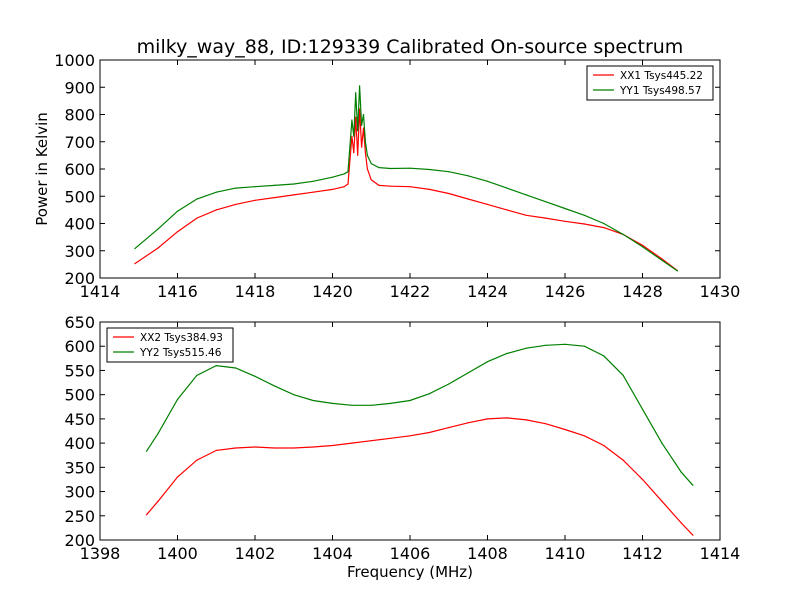 The image size is (800, 604). What do you see at coordinates (79, 224) in the screenshot?
I see `panel1-y-tick-label: 400` at bounding box center [79, 224].